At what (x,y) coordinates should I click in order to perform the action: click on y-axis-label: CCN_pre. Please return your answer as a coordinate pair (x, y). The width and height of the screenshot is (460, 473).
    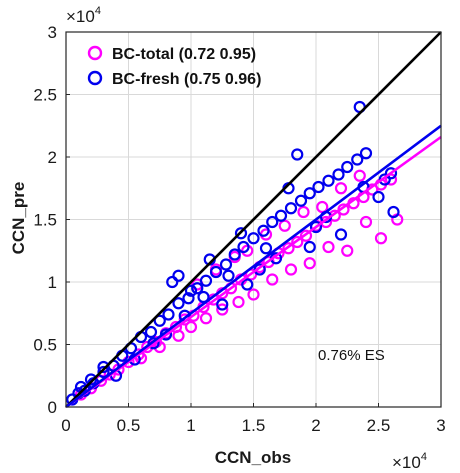
    Looking at the image, I should click on (18, 218).